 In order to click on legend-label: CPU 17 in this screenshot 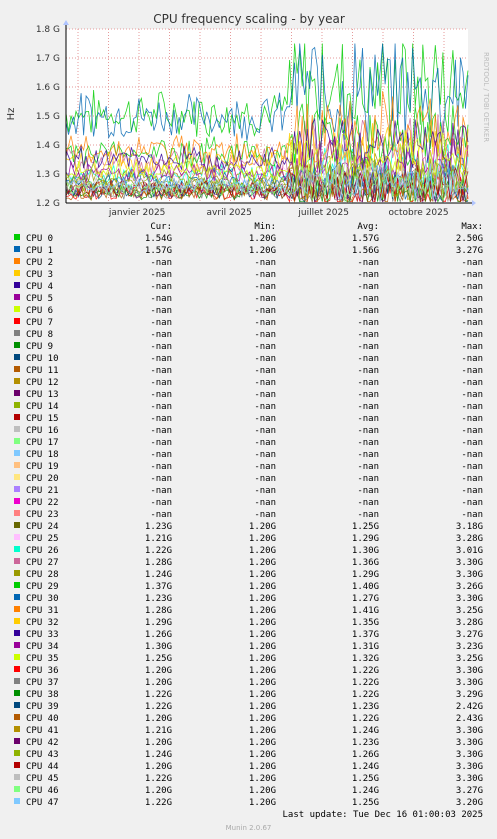, I will do `click(42, 443)`.